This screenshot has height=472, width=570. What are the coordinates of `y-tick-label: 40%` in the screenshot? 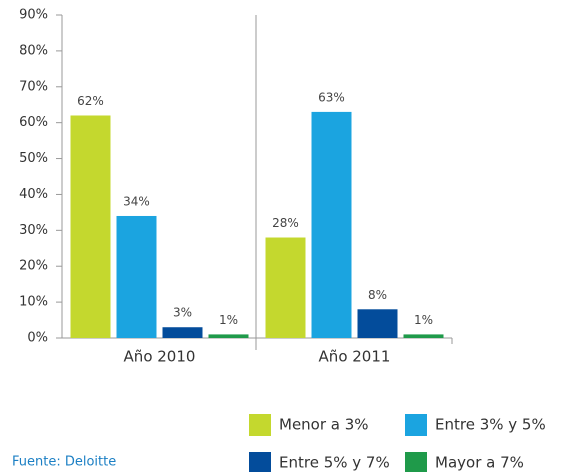 It's located at (33, 194).